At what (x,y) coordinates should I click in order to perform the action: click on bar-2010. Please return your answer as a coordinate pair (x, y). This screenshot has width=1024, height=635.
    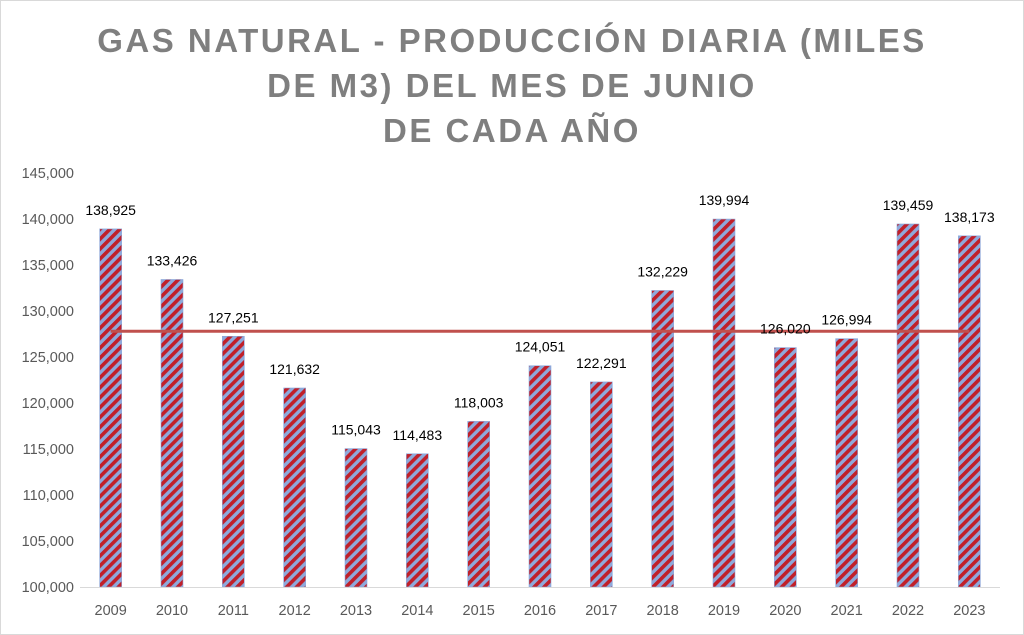
    Looking at the image, I should click on (172, 433).